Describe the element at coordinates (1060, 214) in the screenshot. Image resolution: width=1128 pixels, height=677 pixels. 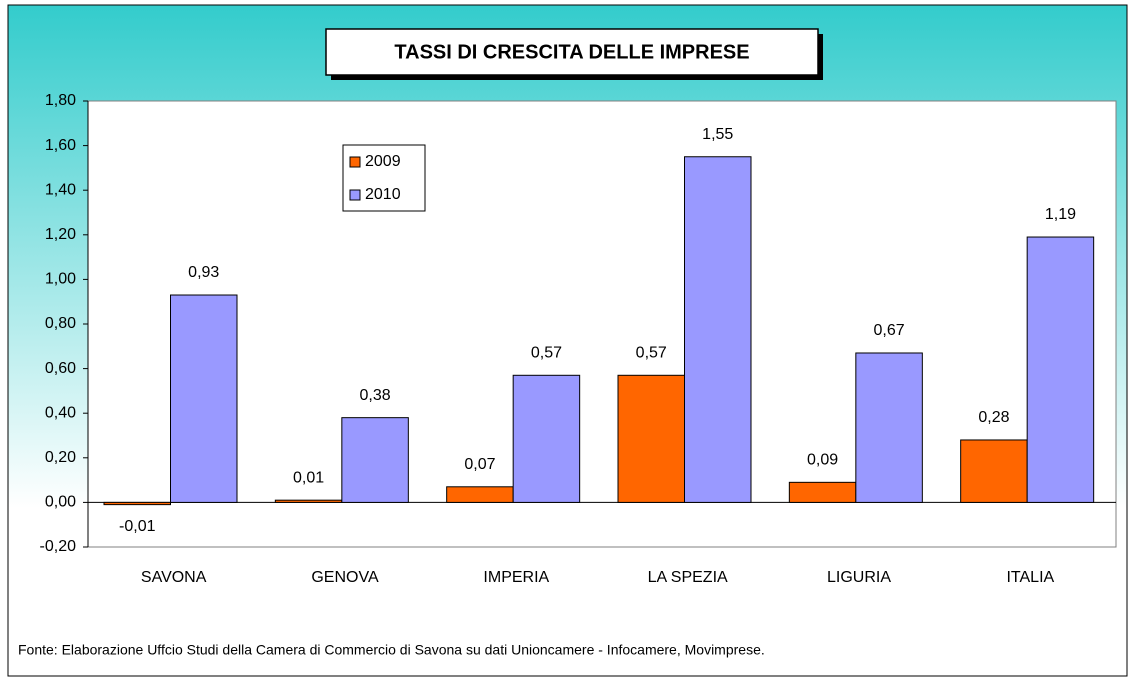
I see `data-label: 1,19` at that location.